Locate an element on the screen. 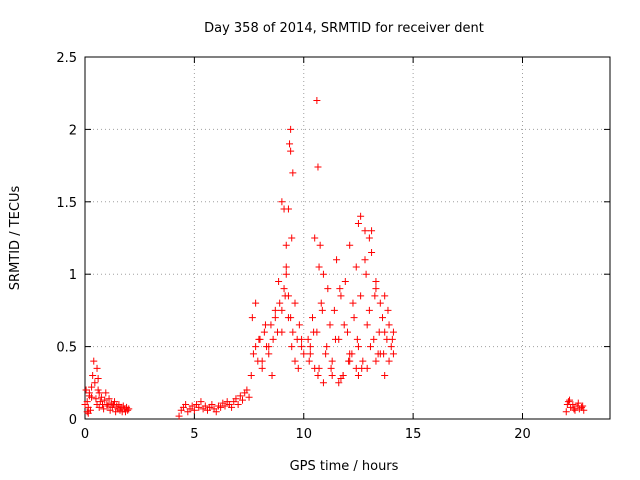 The width and height of the screenshot is (640, 480). x-tick-label: 0 is located at coordinates (85, 434).